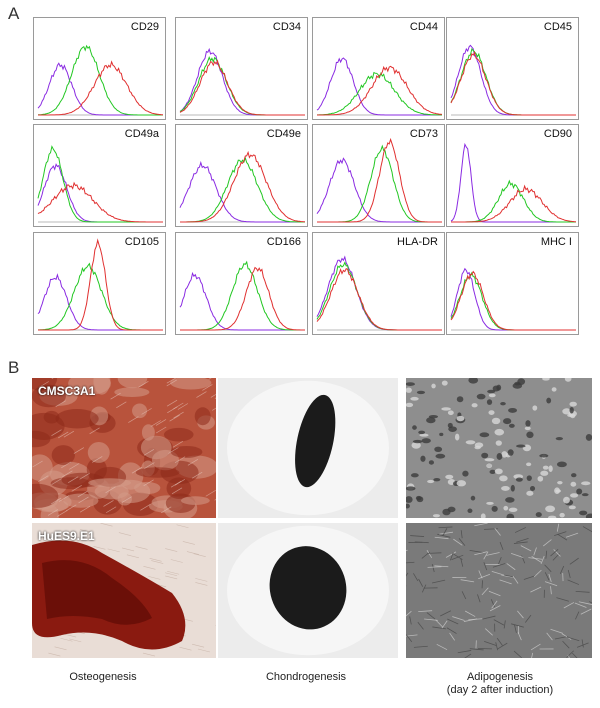 The image size is (600, 708). I want to click on nodule-core, so click(97, 592).